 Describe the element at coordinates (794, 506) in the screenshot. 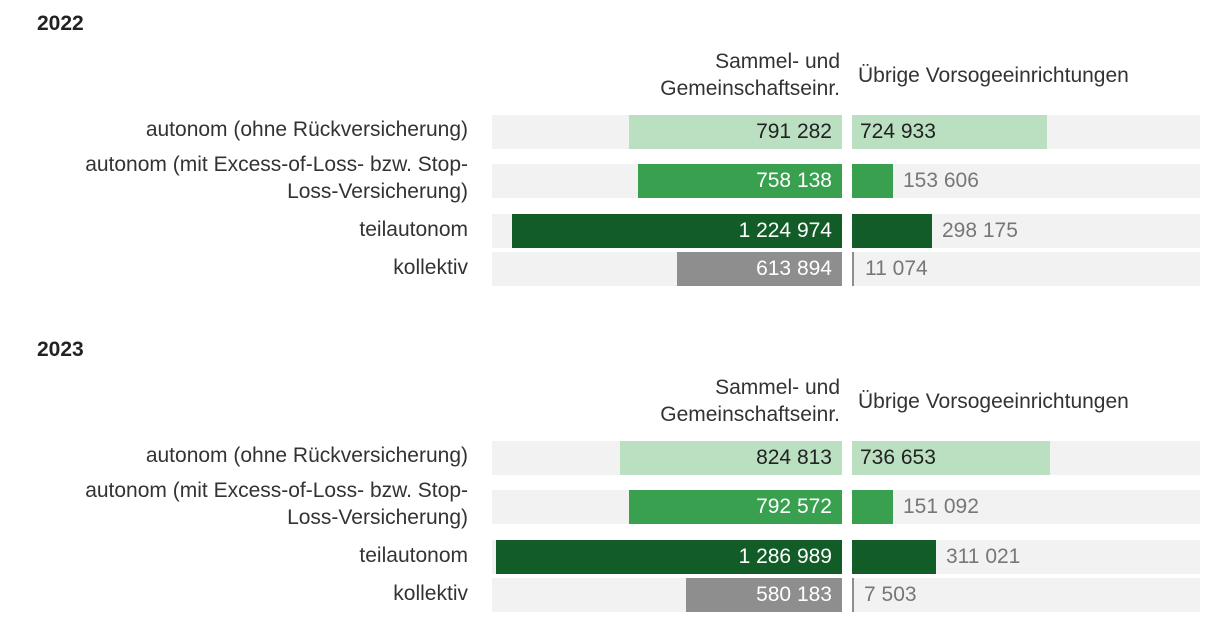

I see `data-label-sammel: 792 572` at that location.